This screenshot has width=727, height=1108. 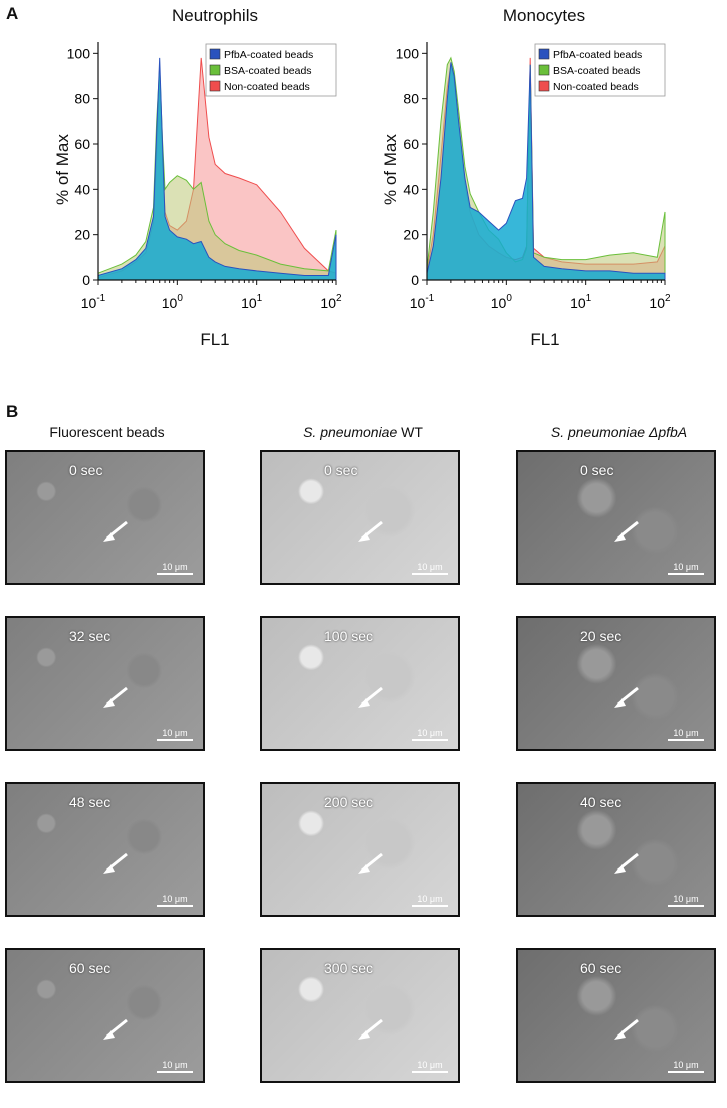 I want to click on micrograph-r4-c2: 300 sec 10 μm, so click(x=360, y=1015).